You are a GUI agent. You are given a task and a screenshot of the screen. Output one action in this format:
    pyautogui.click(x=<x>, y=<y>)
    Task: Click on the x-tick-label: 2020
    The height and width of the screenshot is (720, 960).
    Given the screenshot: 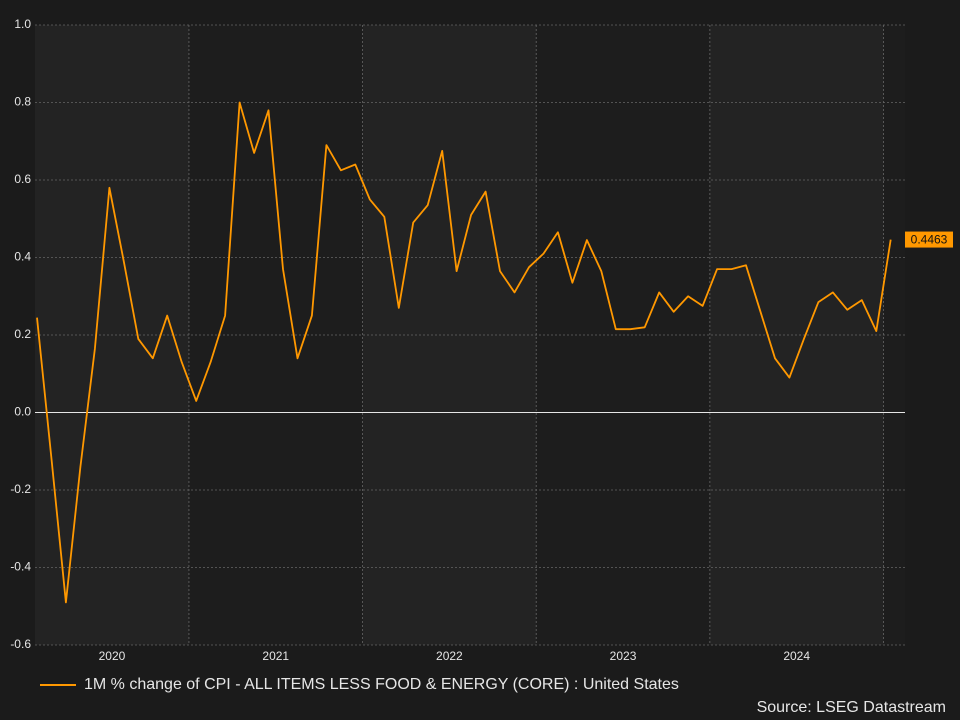 What is the action you would take?
    pyautogui.click(x=112, y=656)
    